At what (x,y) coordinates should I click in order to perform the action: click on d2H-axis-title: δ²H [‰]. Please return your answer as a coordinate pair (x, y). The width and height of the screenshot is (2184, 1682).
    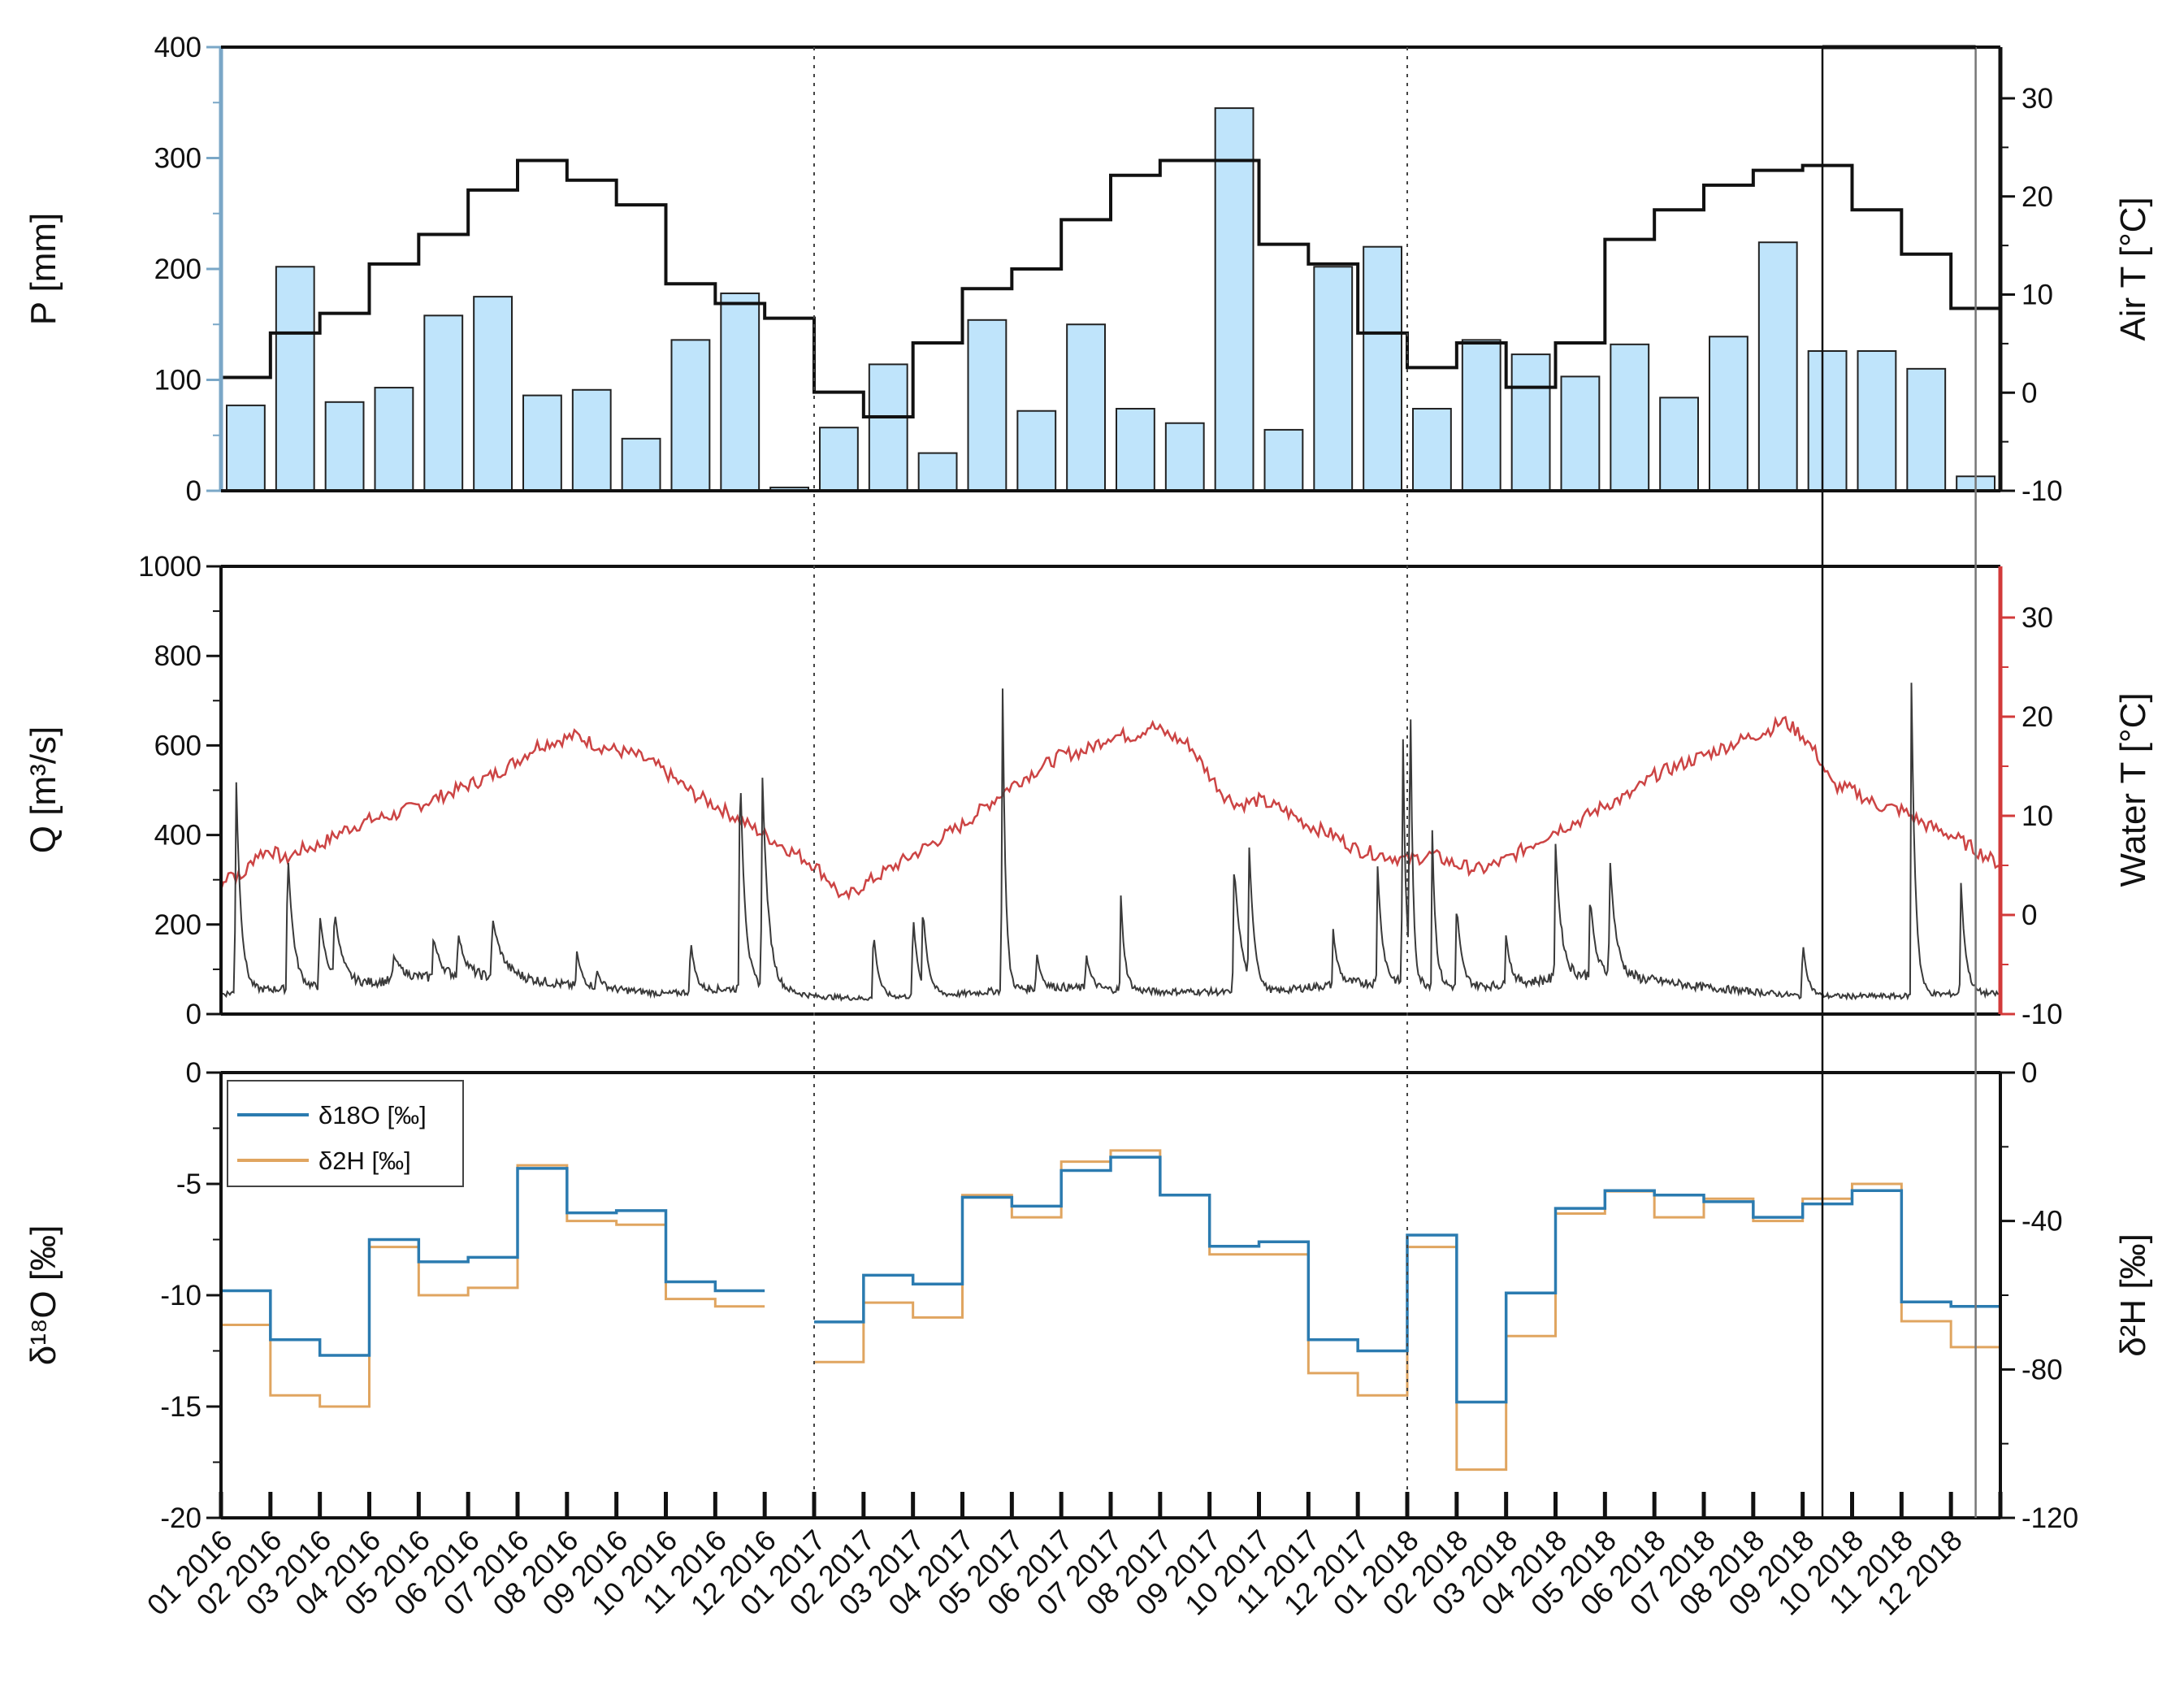
    Looking at the image, I should click on (2133, 1295).